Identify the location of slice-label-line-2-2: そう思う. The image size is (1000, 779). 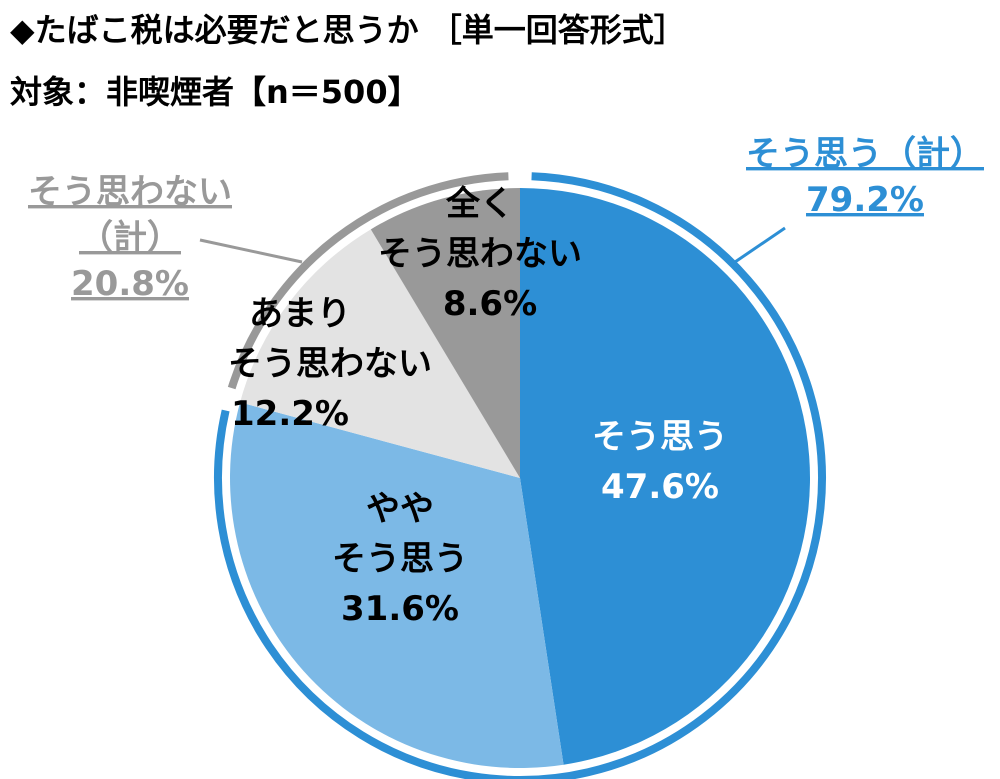
(400, 559).